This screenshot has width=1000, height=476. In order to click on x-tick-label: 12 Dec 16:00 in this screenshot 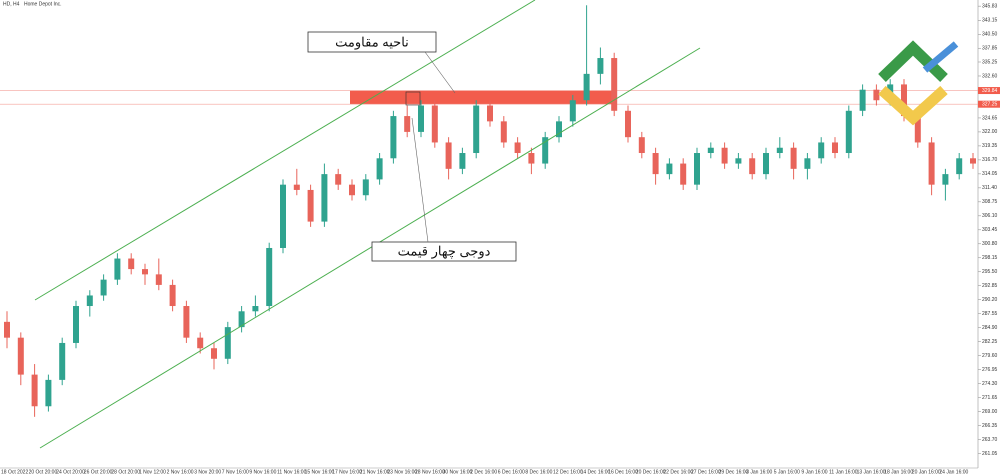, I will do `click(568, 472)`.